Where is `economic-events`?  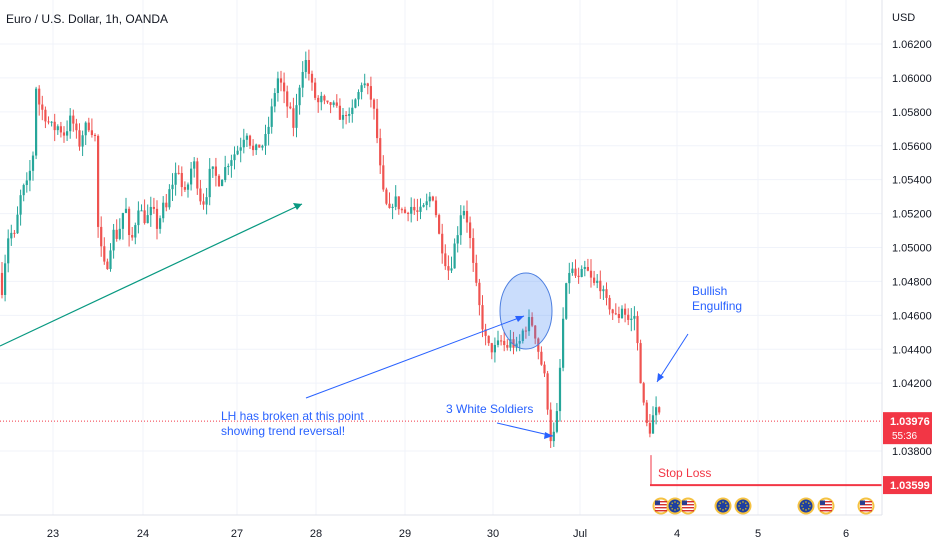
economic-events is located at coordinates (763, 506).